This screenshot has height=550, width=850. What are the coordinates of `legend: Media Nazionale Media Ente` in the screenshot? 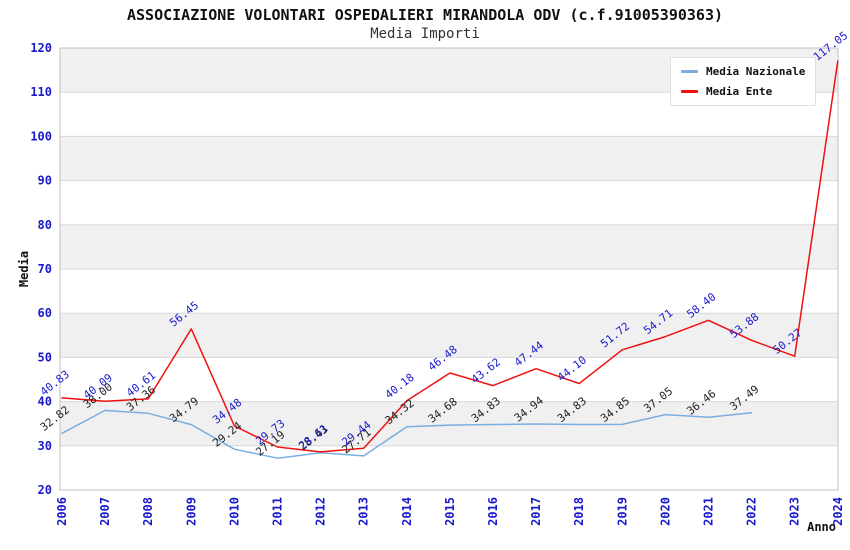 It's located at (743, 81).